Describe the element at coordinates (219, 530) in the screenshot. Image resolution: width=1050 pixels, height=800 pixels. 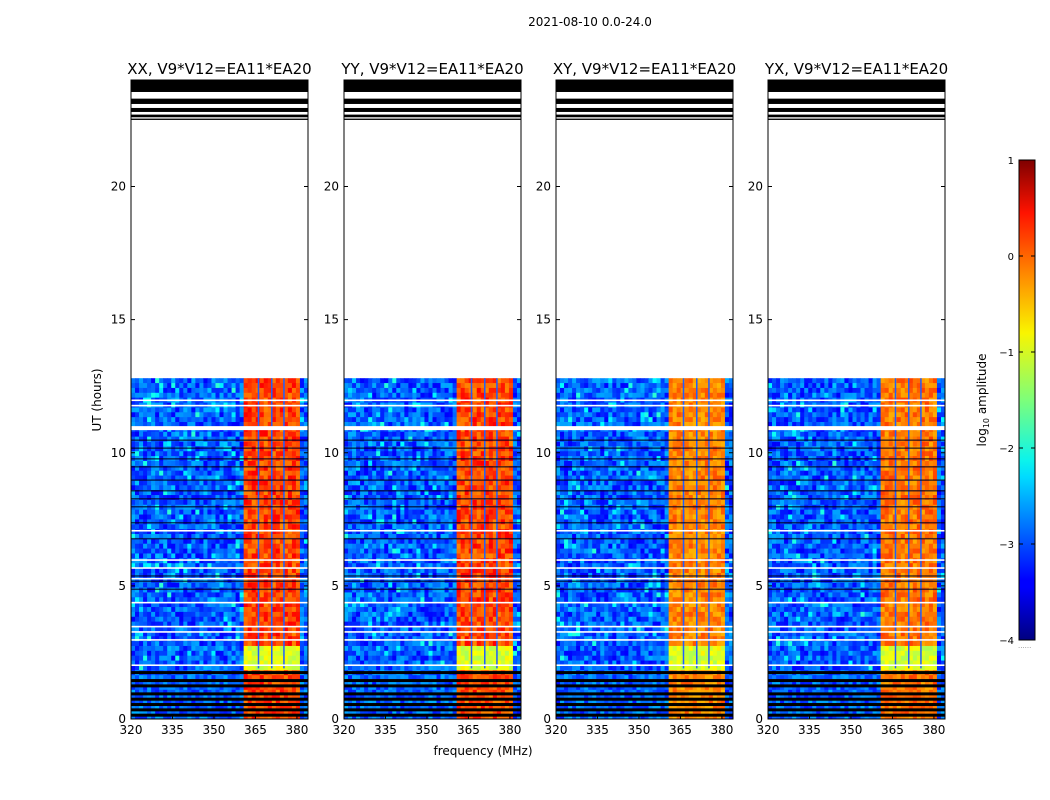
I see `flagged-row` at that location.